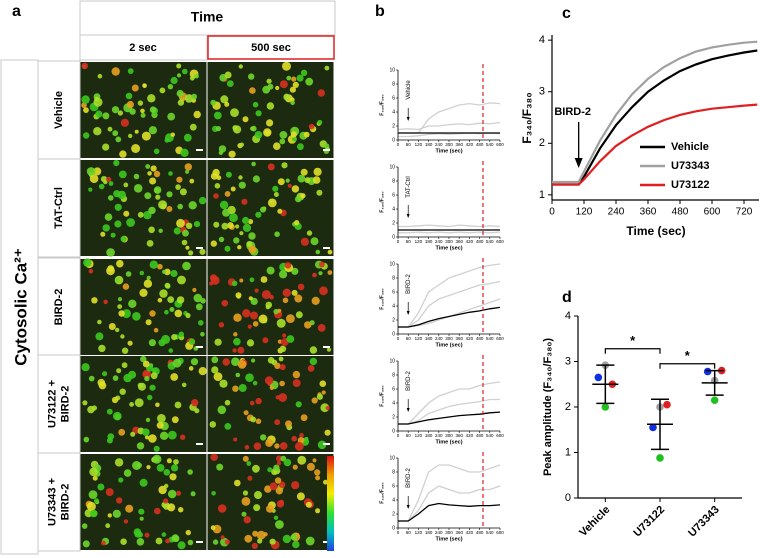 This screenshot has width=760, height=558. I want to click on panel-label: c, so click(566, 13).